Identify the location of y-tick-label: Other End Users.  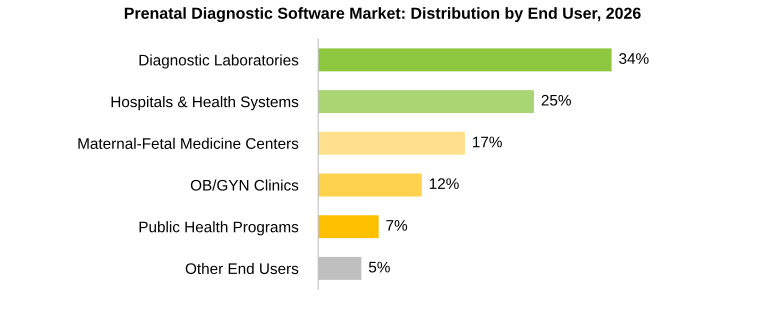
(242, 268).